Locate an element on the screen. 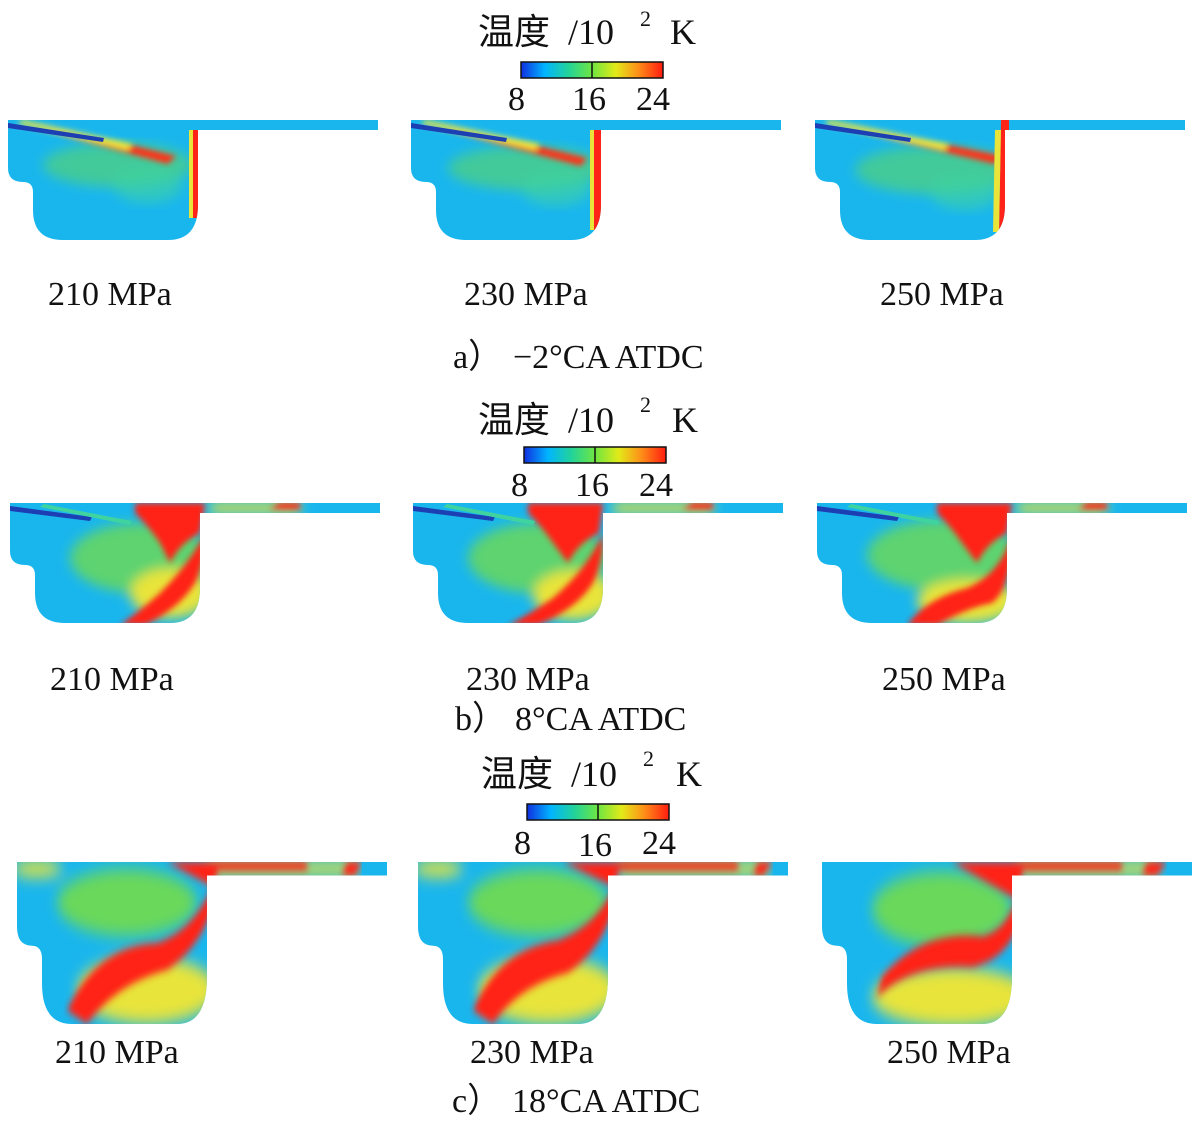 Image resolution: width=1200 pixels, height=1124 pixels. pressure-label-b-250: 250 MPa is located at coordinates (944, 679).